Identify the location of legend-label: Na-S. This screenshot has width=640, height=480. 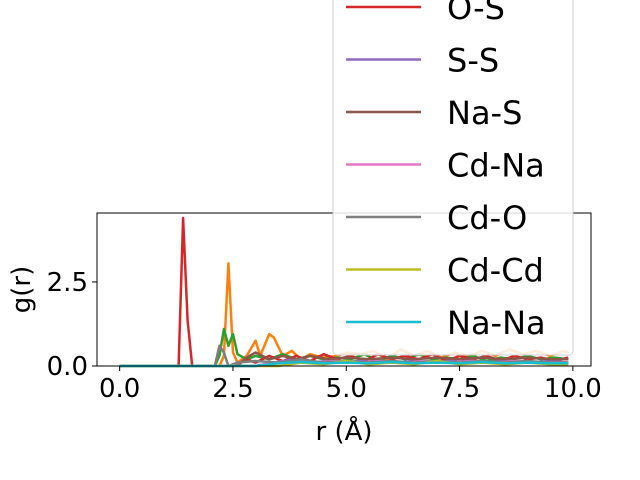
(484, 113).